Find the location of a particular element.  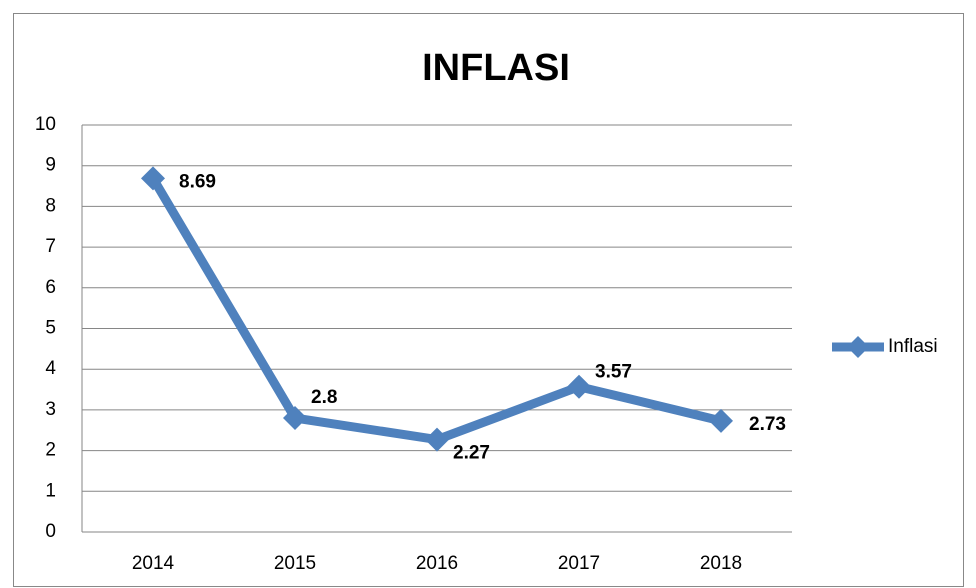

x-tick-label: 2016 is located at coordinates (437, 563).